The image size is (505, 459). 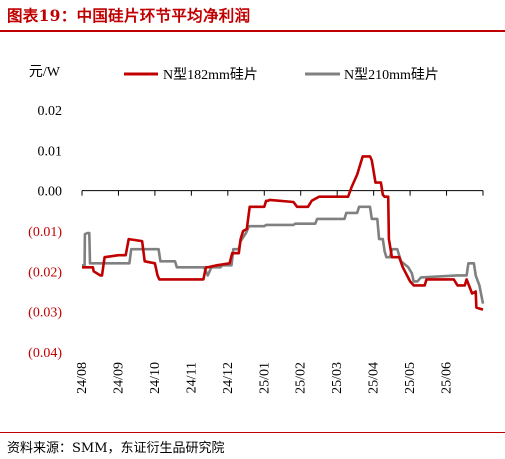 I want to click on x-tick-label: 25/01, so click(x=264, y=378).